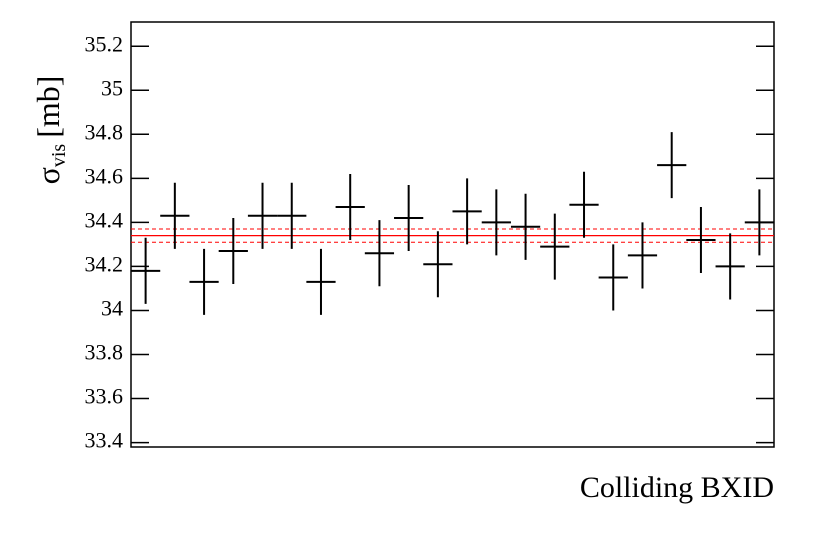  I want to click on y-label-symbol: σvis [mb], so click(49, 130).